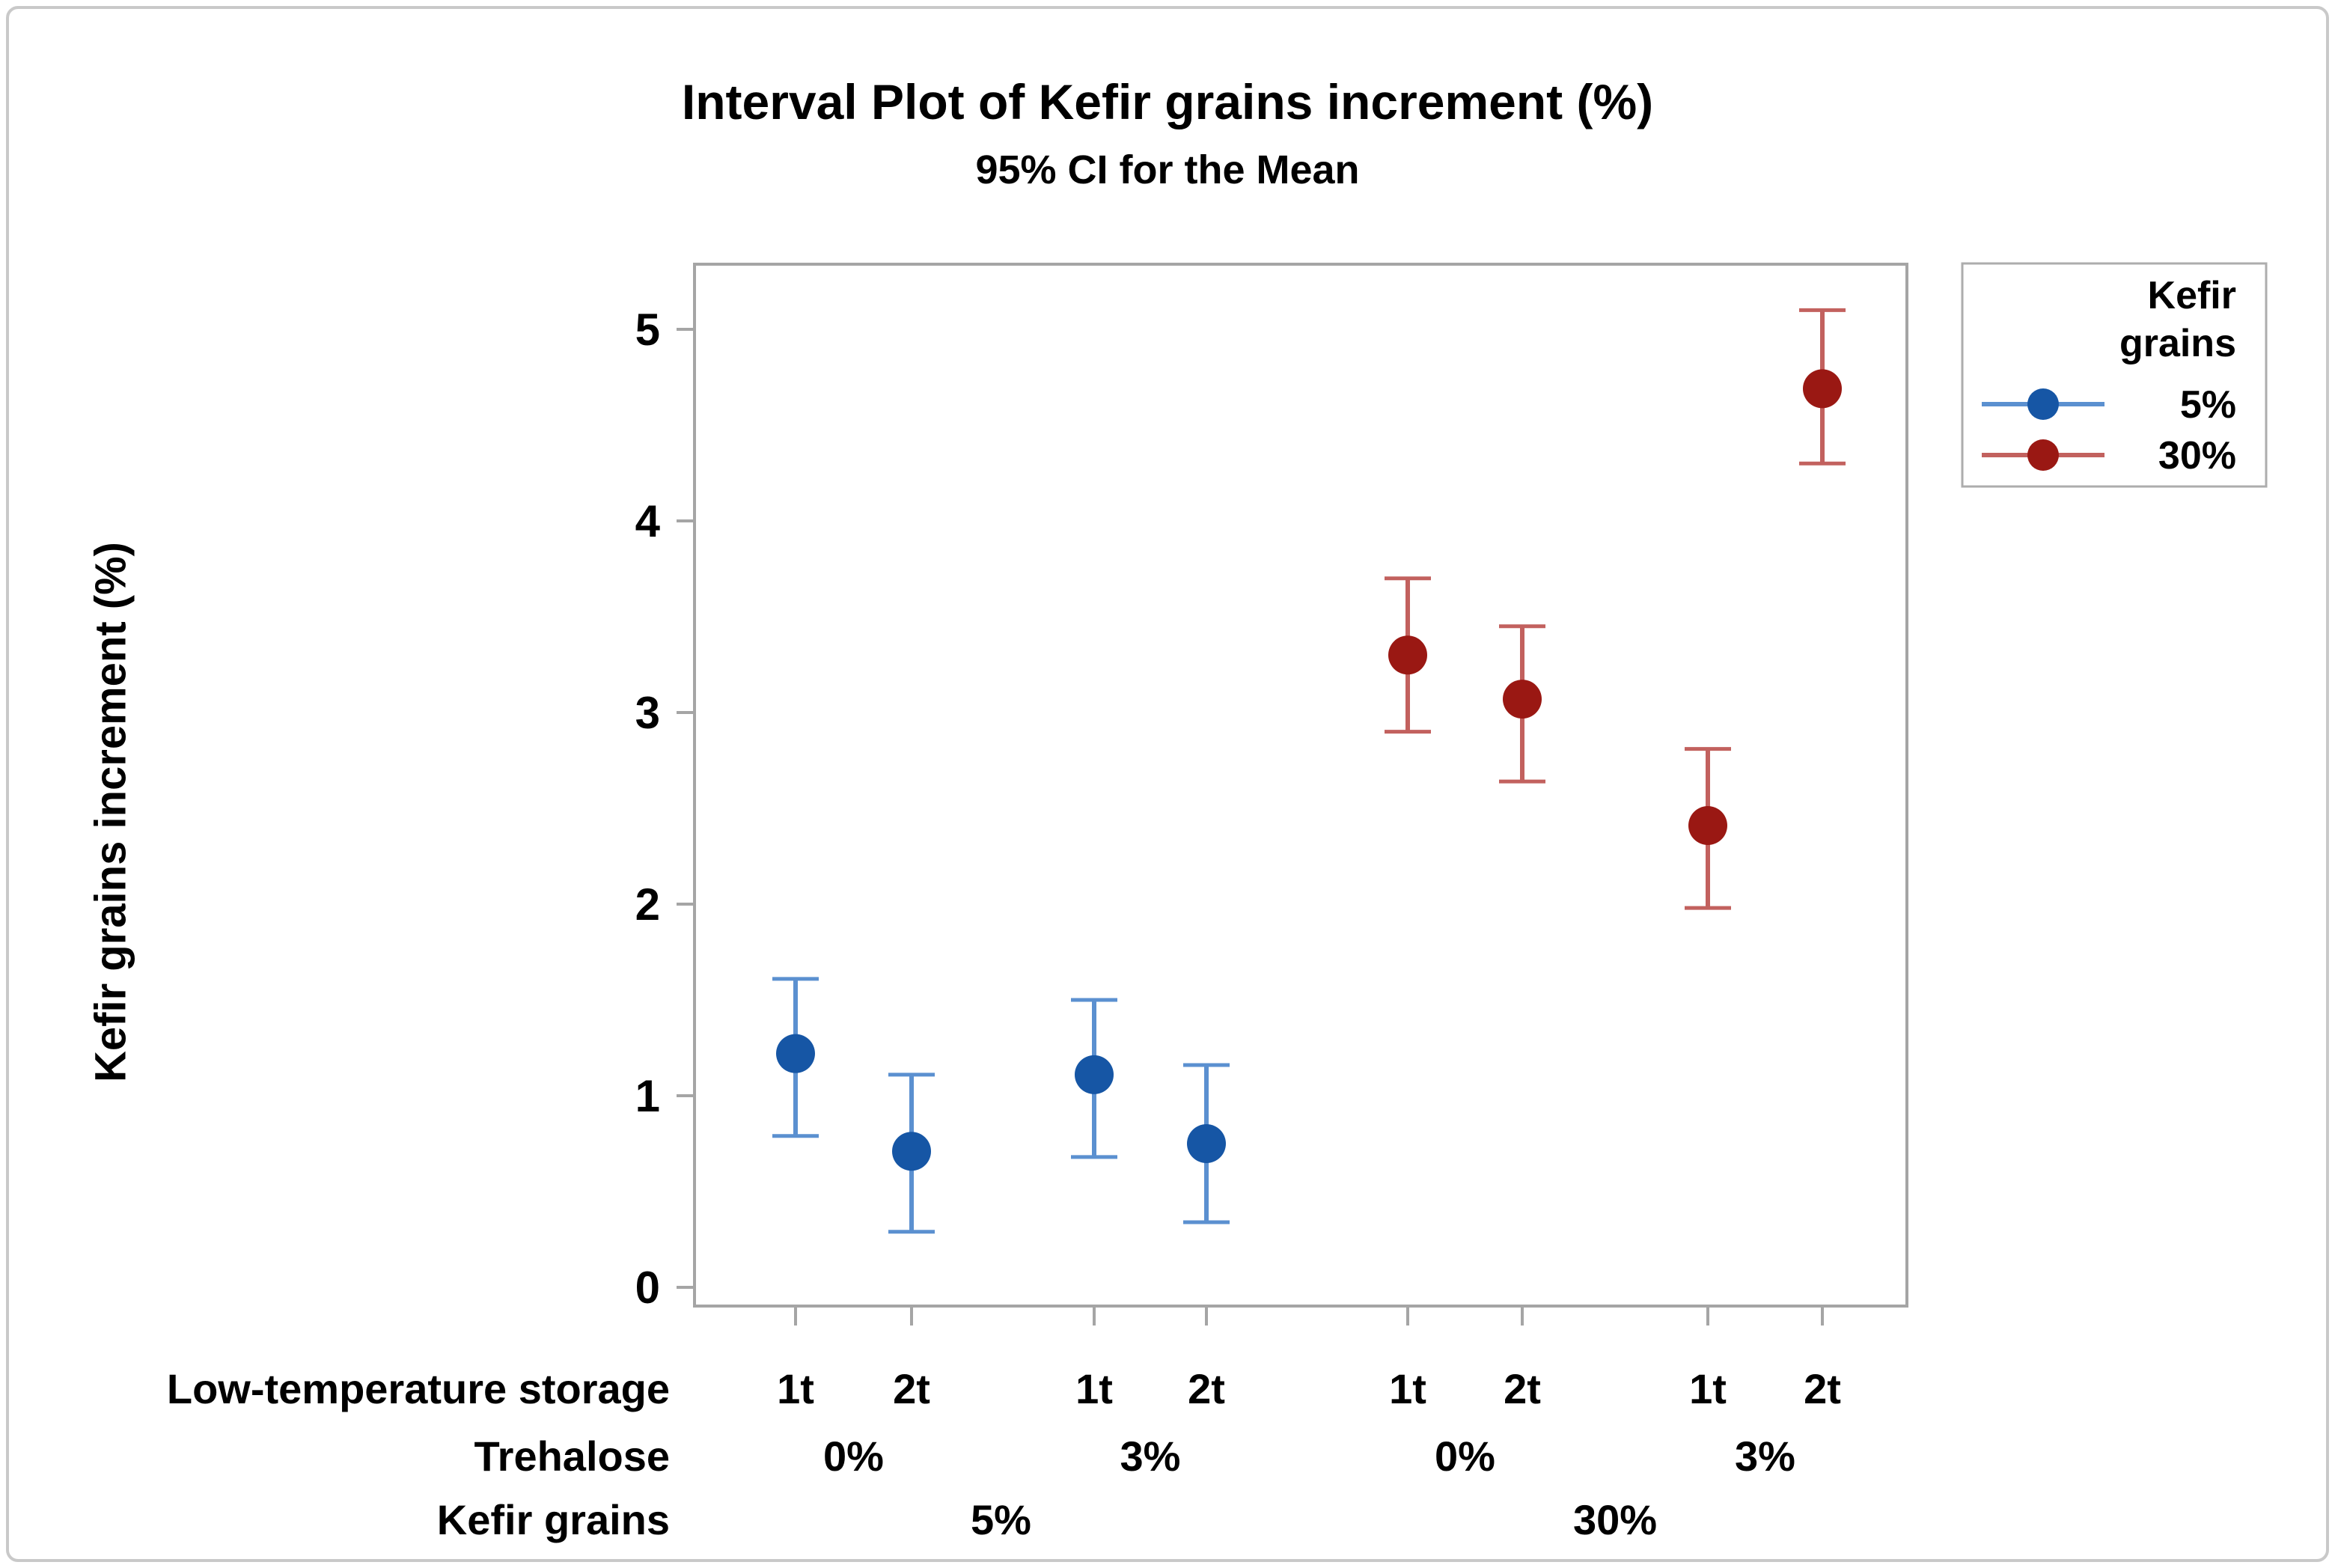 The width and height of the screenshot is (2335, 1568). Describe the element at coordinates (648, 521) in the screenshot. I see `y-tick-label: 4` at that location.